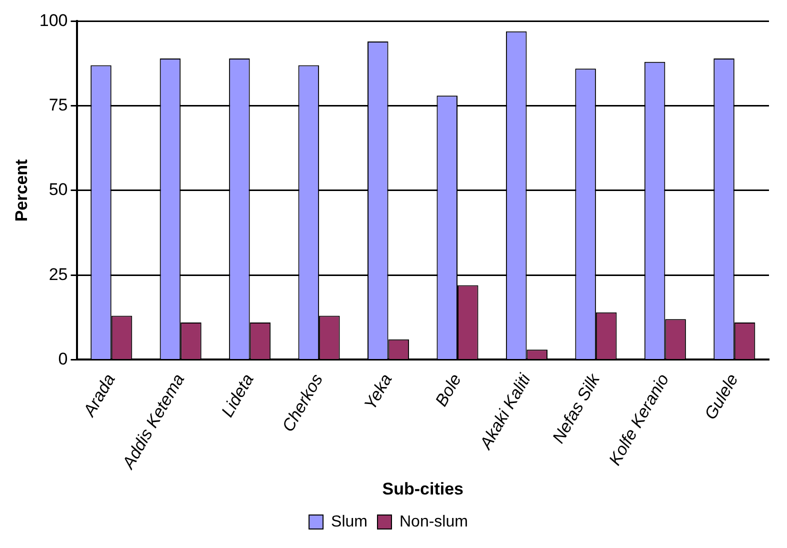 This screenshot has width=787, height=548. Describe the element at coordinates (58, 105) in the screenshot. I see `y-tick-label: 75` at that location.